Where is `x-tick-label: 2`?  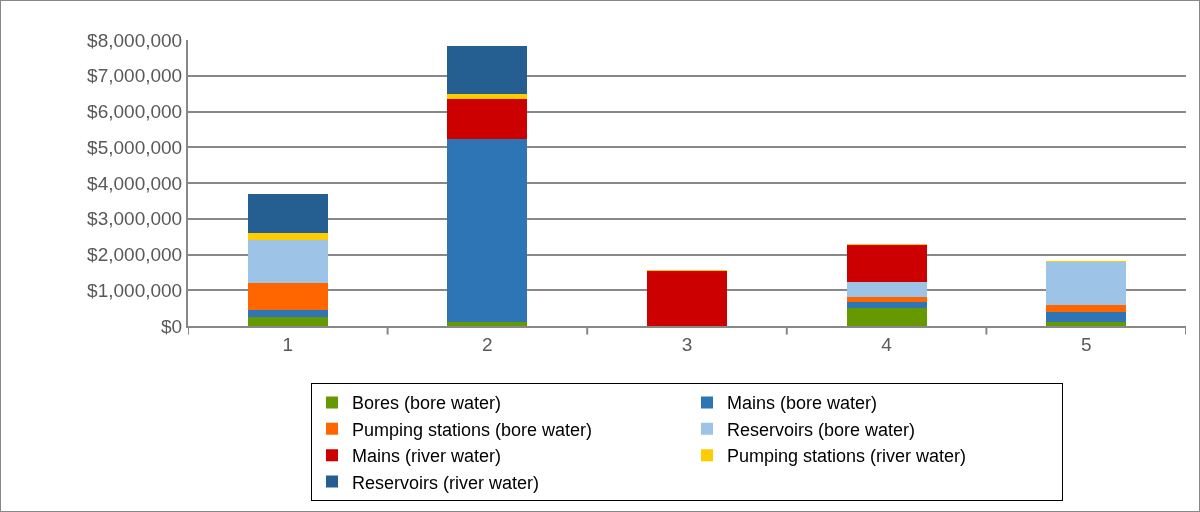 x-tick-label: 2 is located at coordinates (487, 344).